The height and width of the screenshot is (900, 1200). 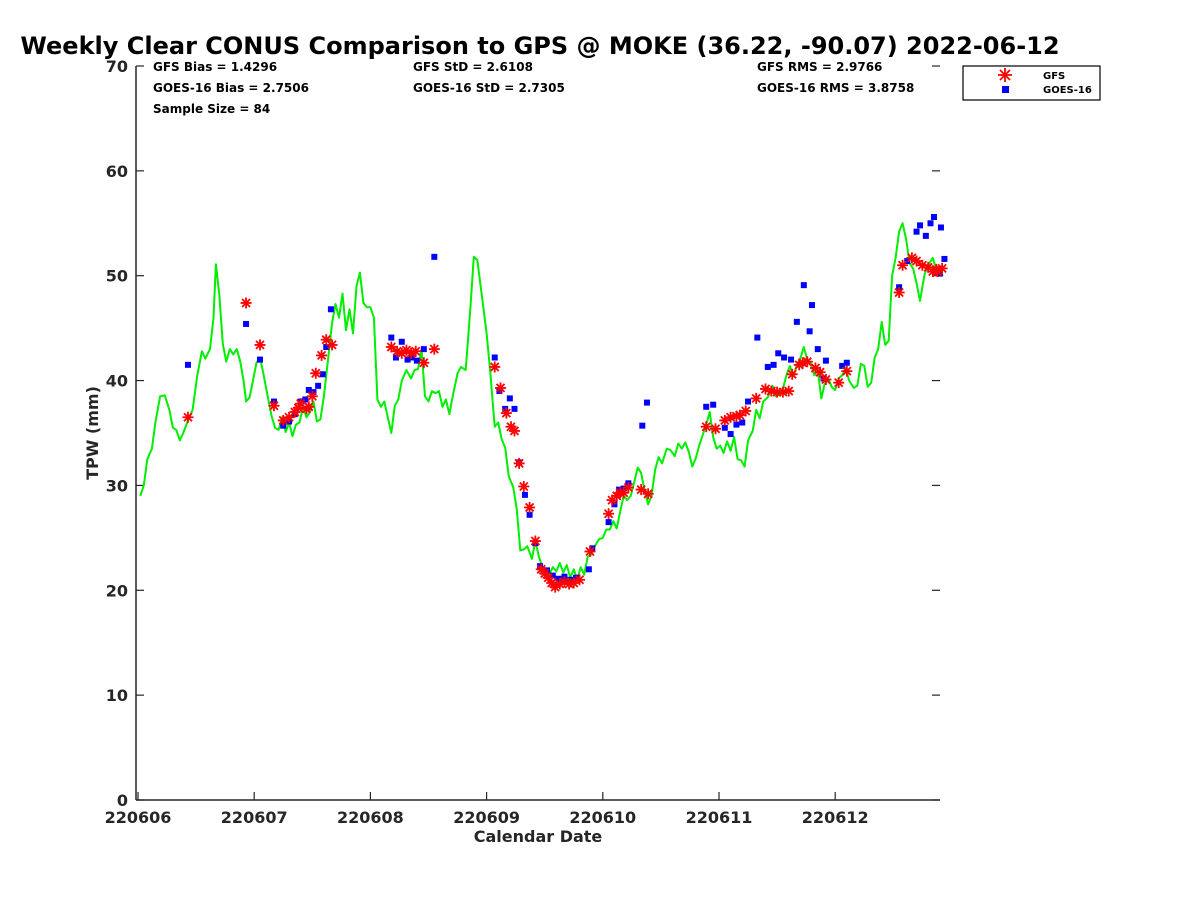 I want to click on y-tick-label: 0, so click(x=122, y=800).